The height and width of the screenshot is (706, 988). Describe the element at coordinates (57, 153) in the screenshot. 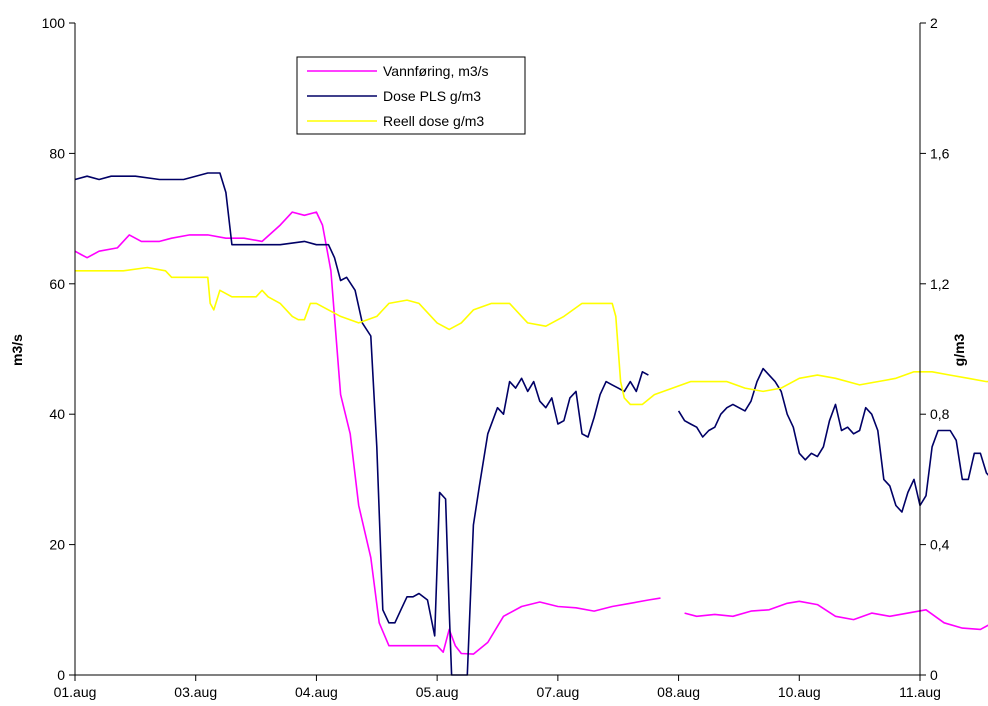

I see `y-tick-label: 80` at that location.